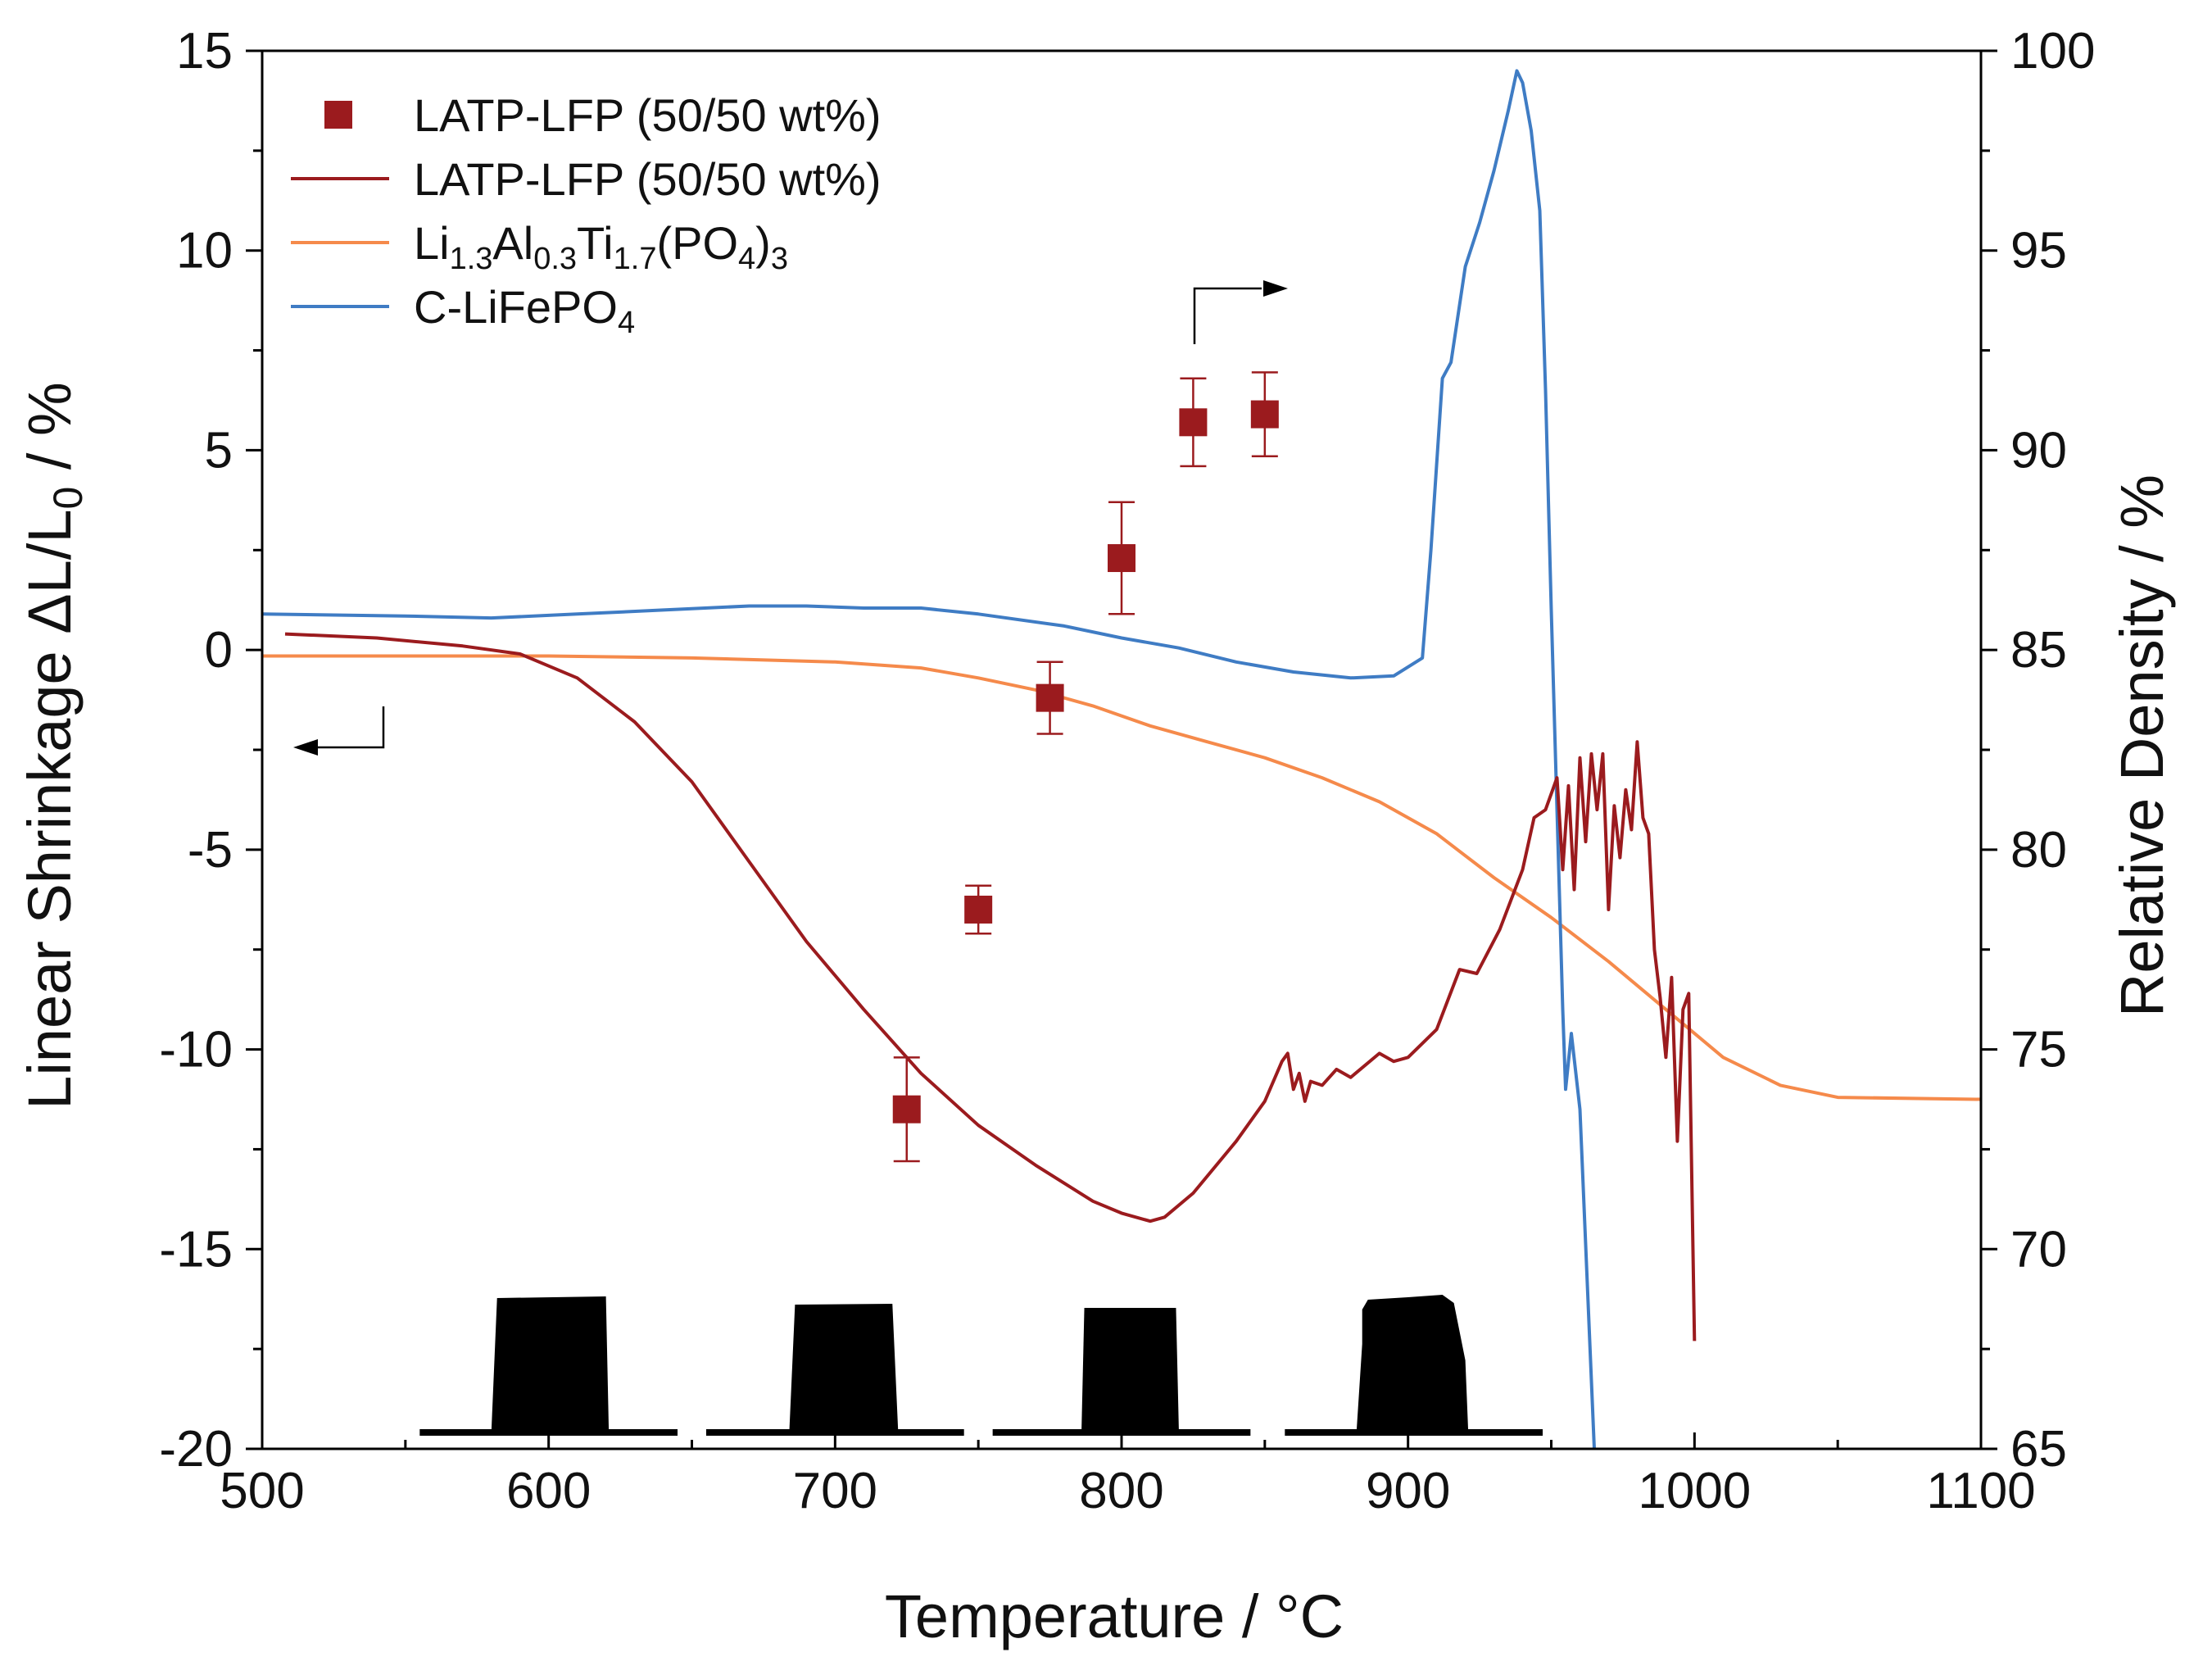  What do you see at coordinates (196, 1249) in the screenshot?
I see `y-left-tick-label: -15` at bounding box center [196, 1249].